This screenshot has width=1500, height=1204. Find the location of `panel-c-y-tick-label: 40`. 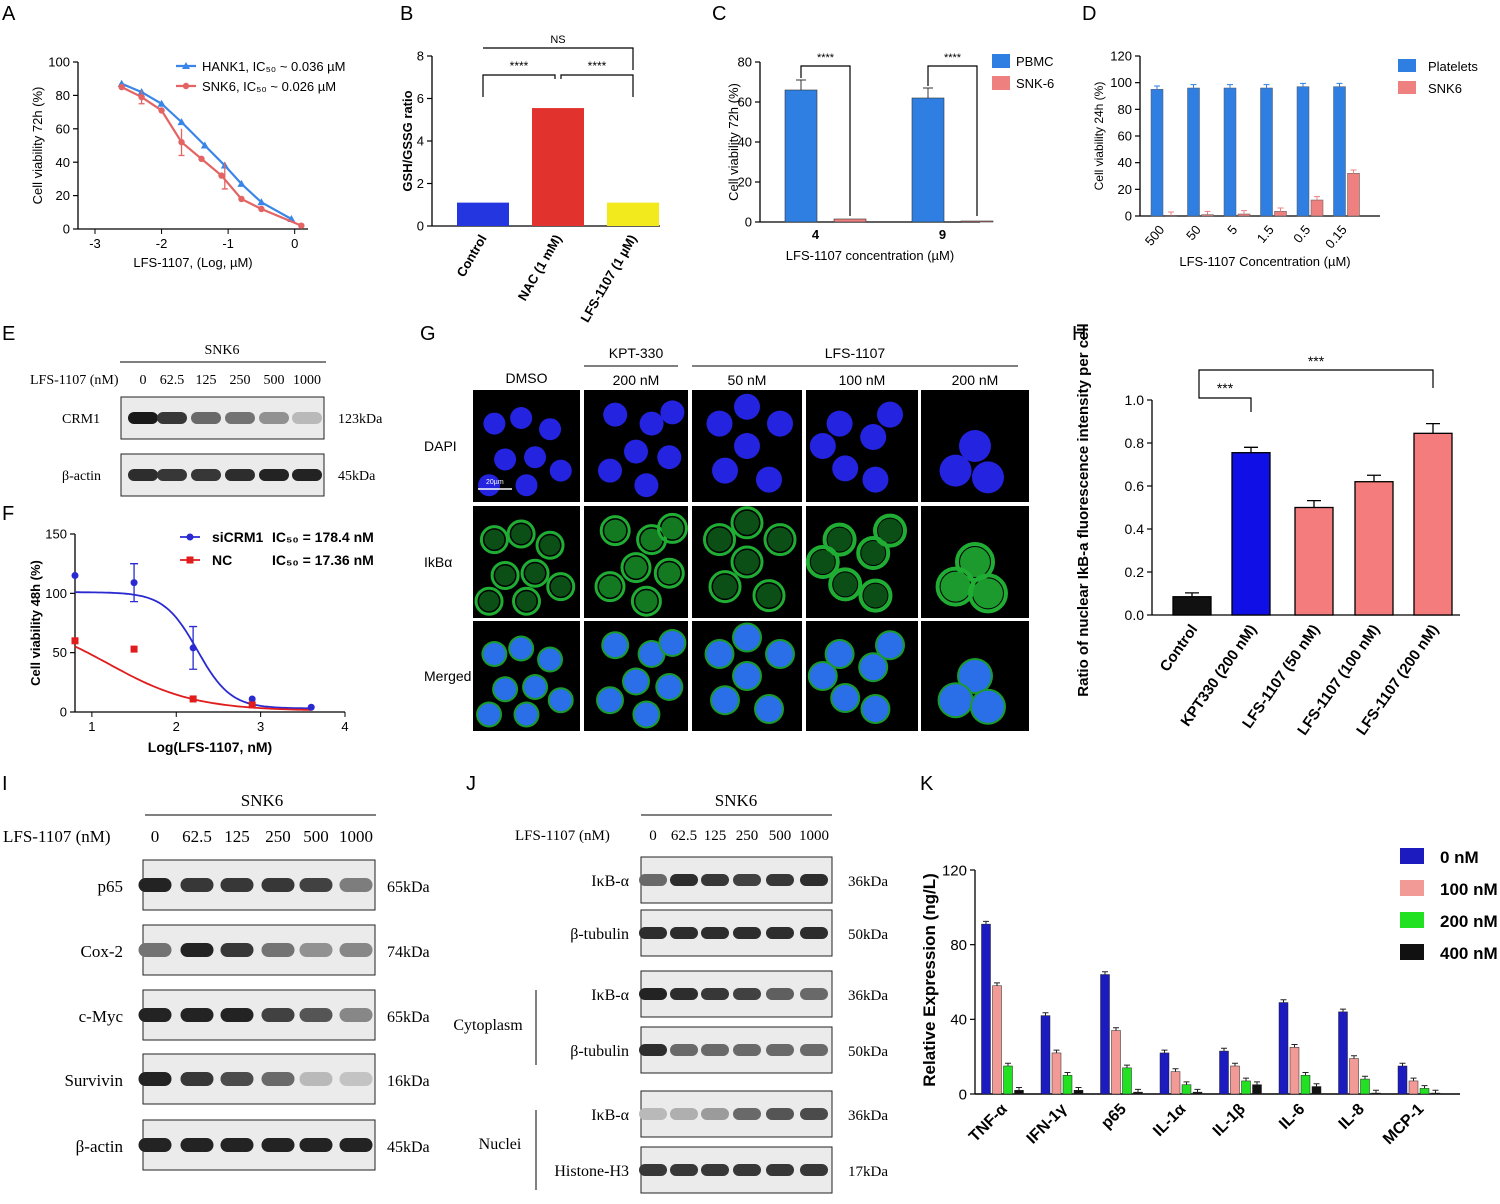

panel-c-y-tick-label: 40 is located at coordinates (745, 142).